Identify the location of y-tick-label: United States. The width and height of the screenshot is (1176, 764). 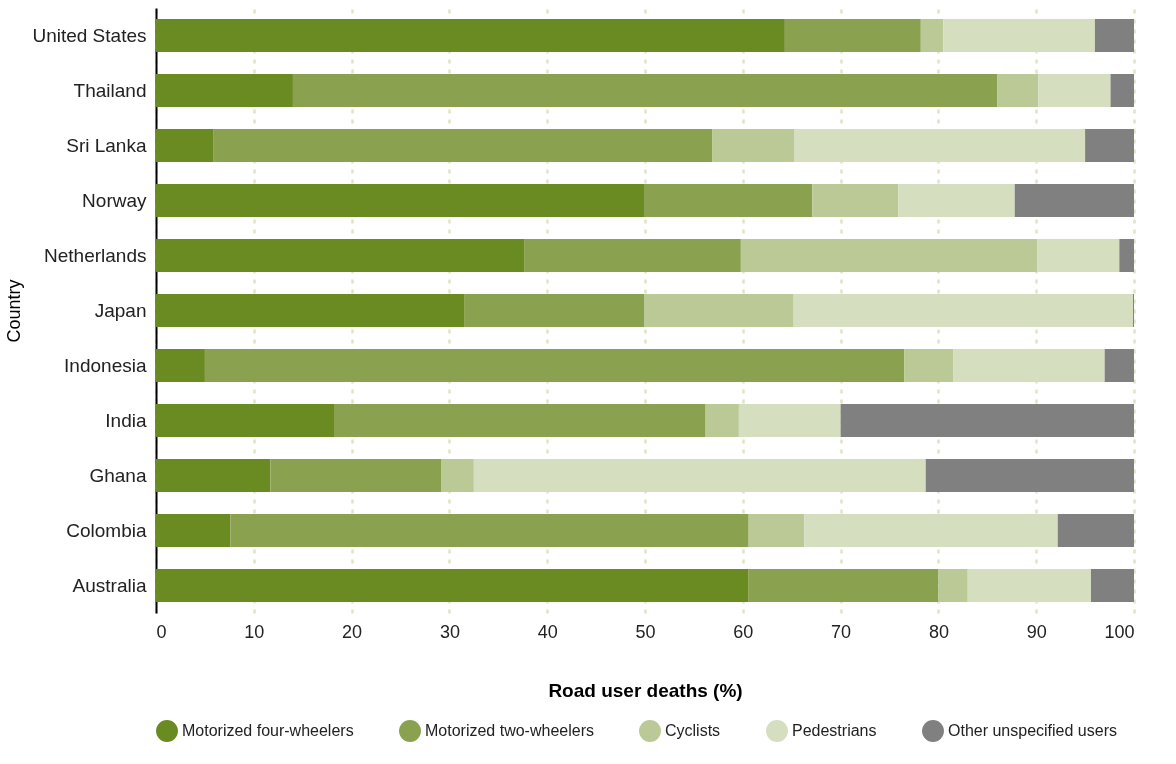
(89, 35).